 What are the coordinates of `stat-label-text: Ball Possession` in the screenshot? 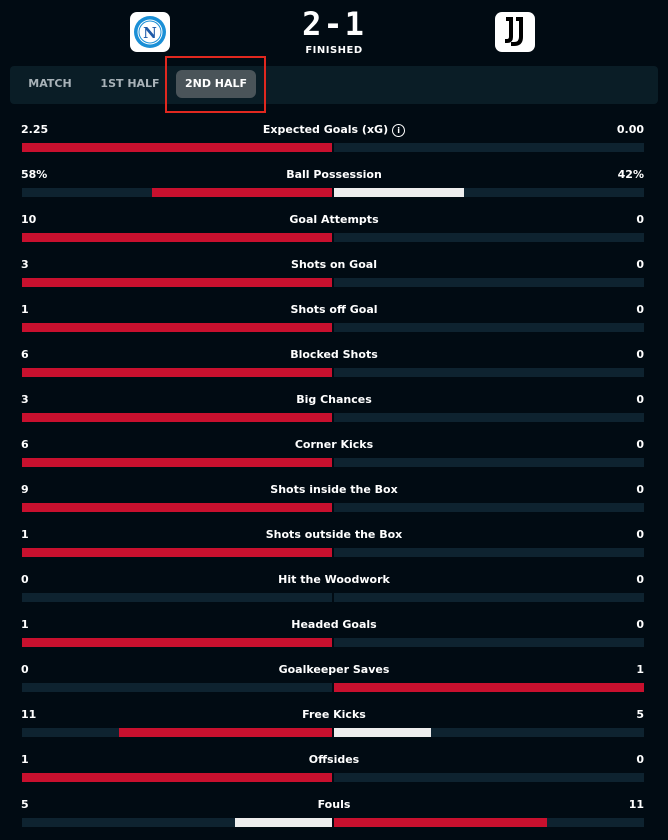 It's located at (334, 174).